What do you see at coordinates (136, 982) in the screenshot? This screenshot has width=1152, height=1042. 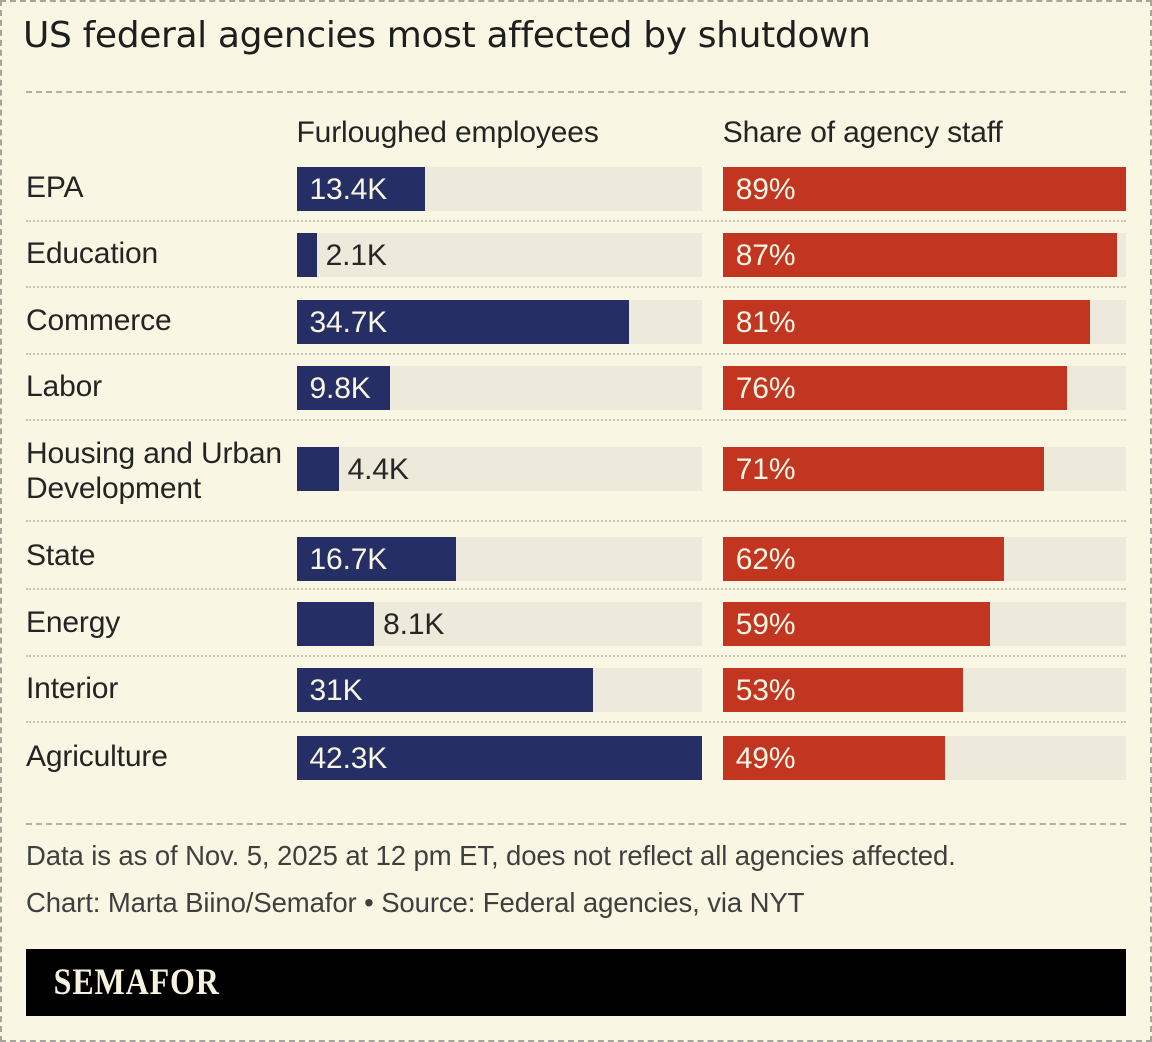 I see `semafor-logo: SEMAFOR` at bounding box center [136, 982].